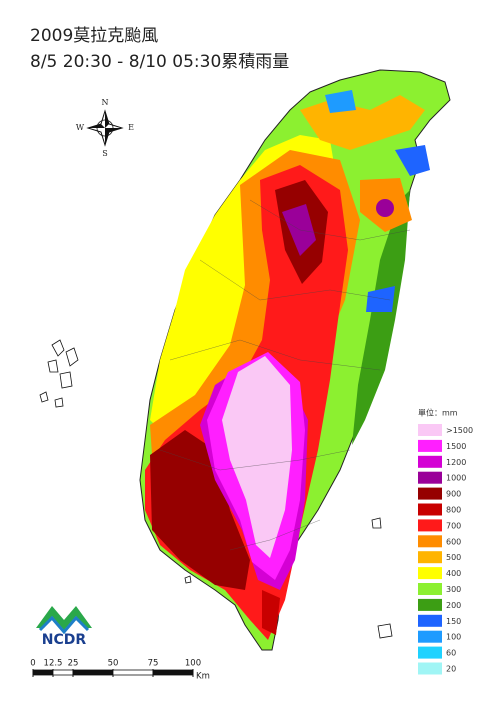  What do you see at coordinates (105, 128) in the screenshot?
I see `compass: N S W E` at bounding box center [105, 128].